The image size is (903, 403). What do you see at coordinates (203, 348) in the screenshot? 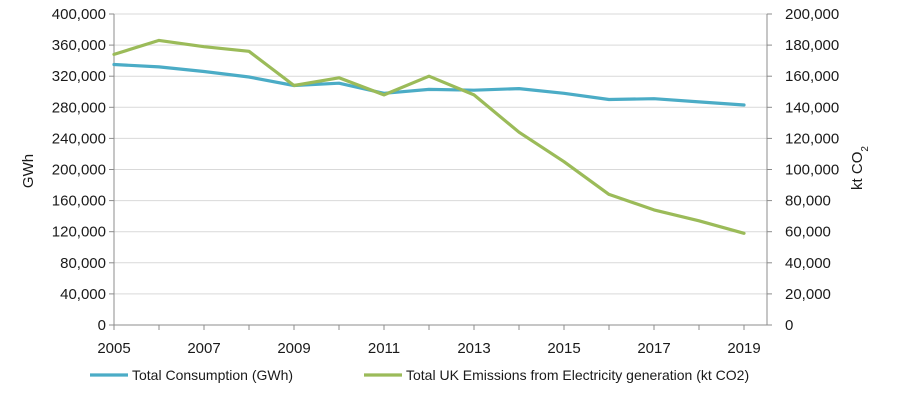
I see `x-tick-label: 2007` at bounding box center [203, 348].